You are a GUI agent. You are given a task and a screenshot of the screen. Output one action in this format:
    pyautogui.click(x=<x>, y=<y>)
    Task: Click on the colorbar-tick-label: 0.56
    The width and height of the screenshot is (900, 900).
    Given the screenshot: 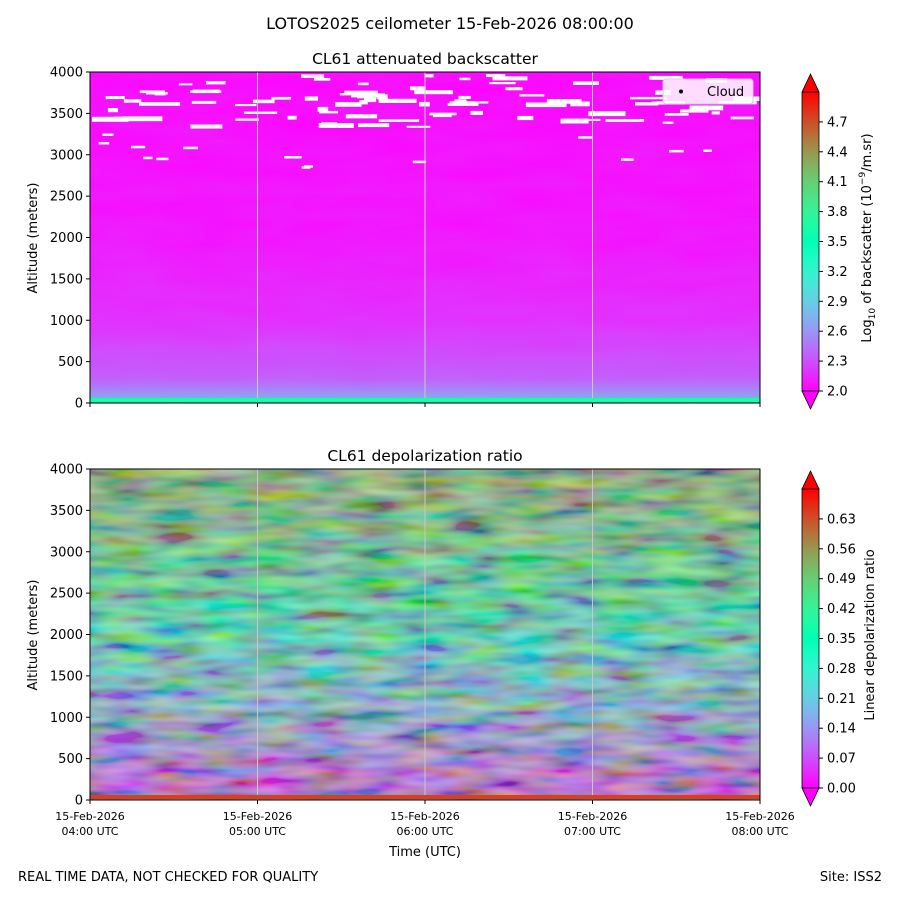 What is the action you would take?
    pyautogui.click(x=841, y=549)
    